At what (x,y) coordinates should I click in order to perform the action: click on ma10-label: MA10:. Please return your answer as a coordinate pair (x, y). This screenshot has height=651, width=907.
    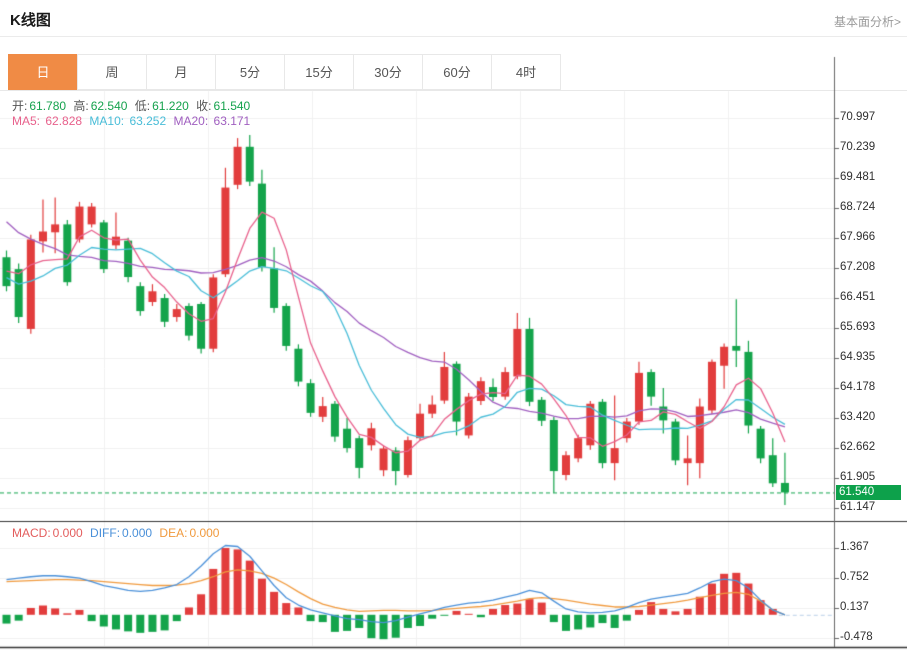
    Looking at the image, I should click on (107, 121).